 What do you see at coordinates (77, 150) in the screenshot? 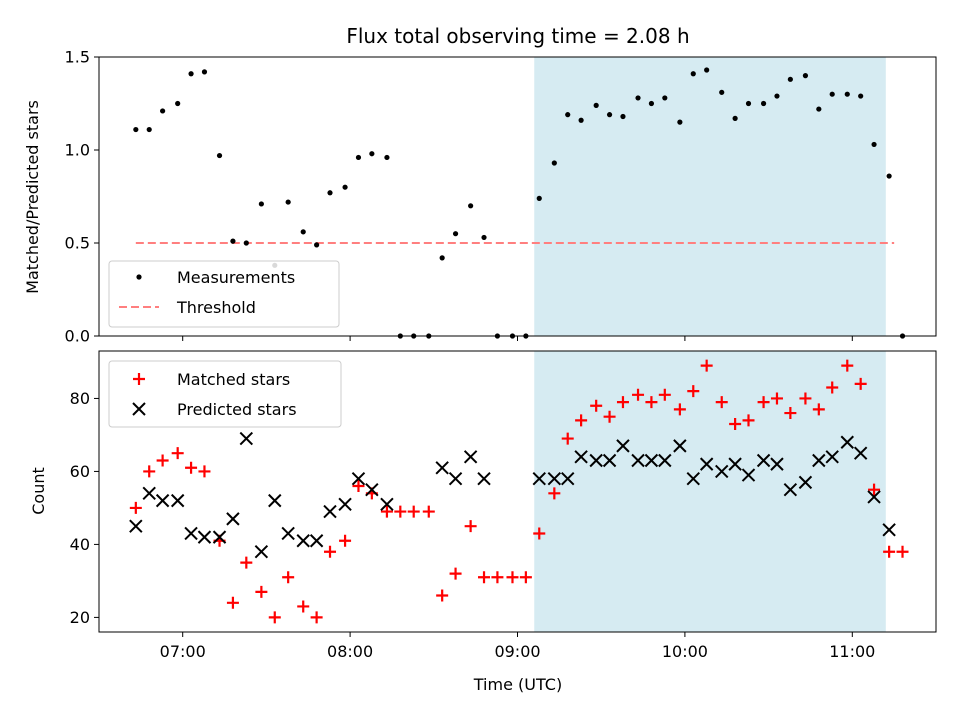
I see `ratio-y-tick-label: 1.0` at bounding box center [77, 150].